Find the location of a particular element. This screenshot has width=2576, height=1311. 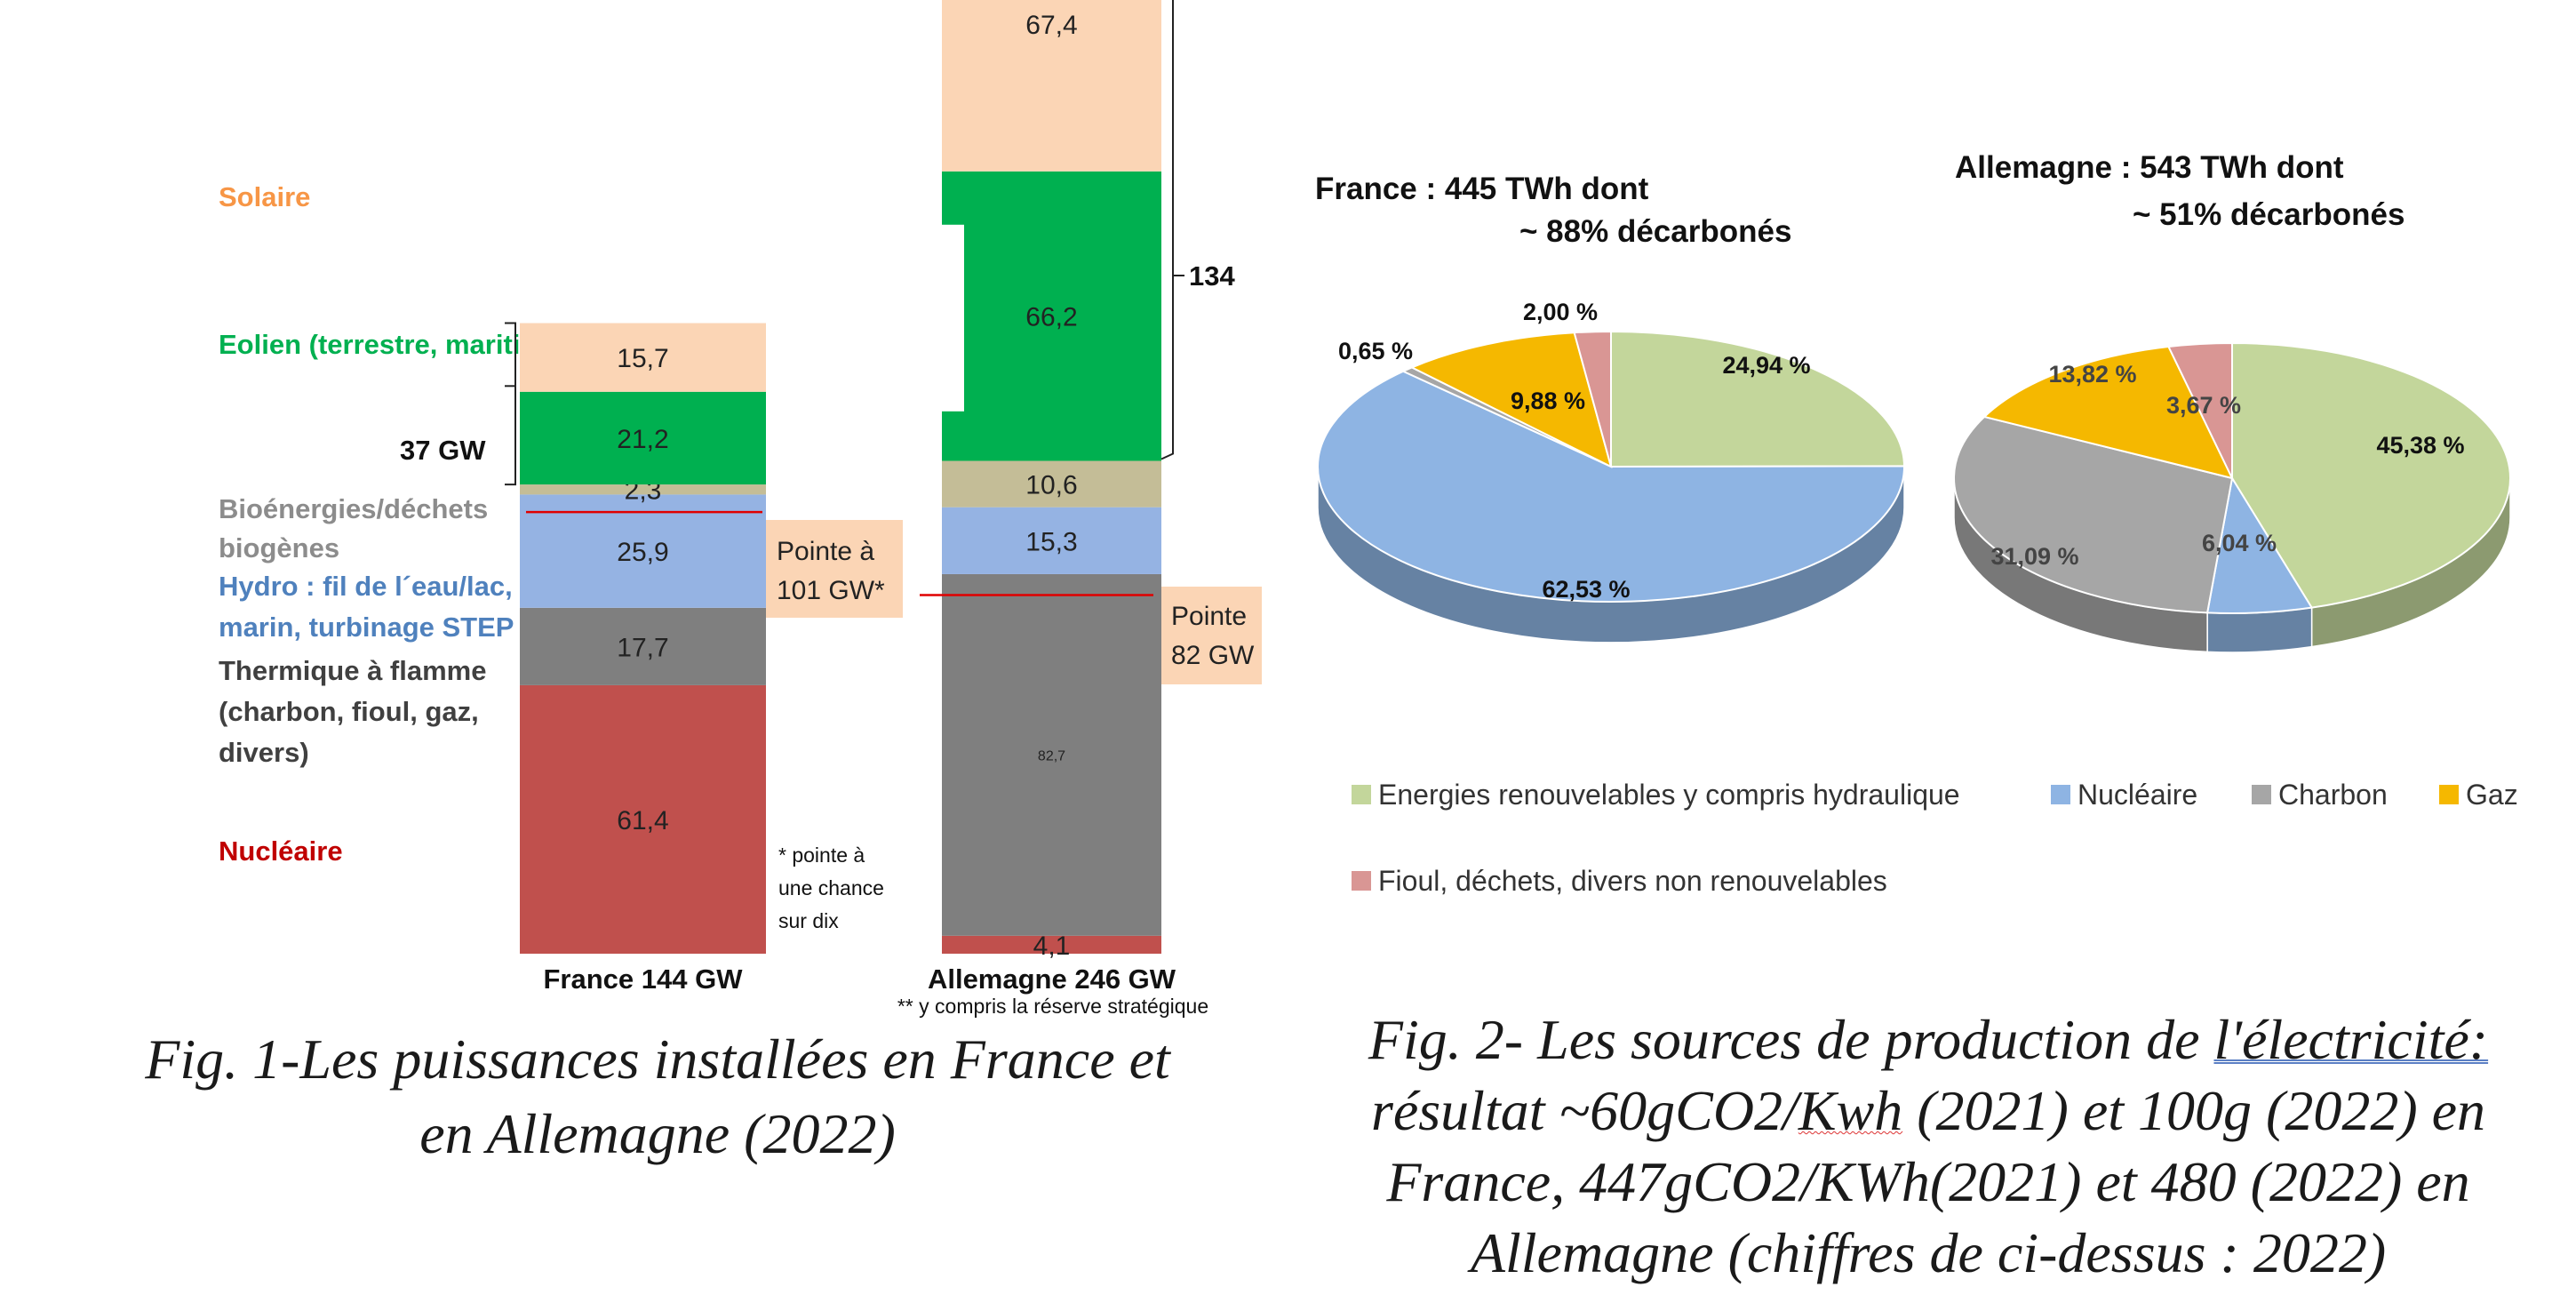

legend-label: Bioénergies/déchets is located at coordinates (354, 508).